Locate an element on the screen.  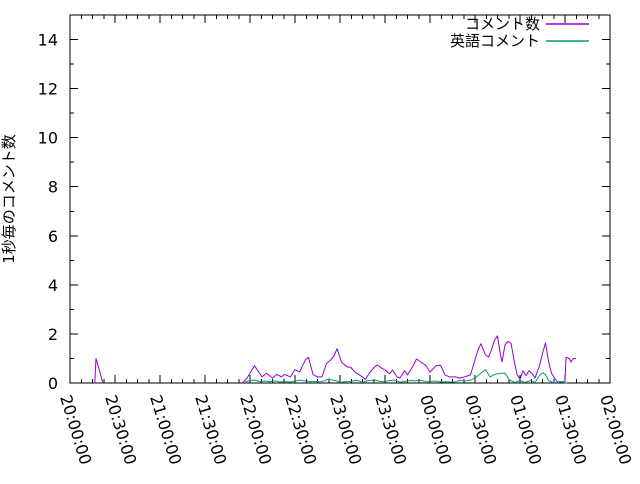
y-tick-label: 12 is located at coordinates (48, 89).